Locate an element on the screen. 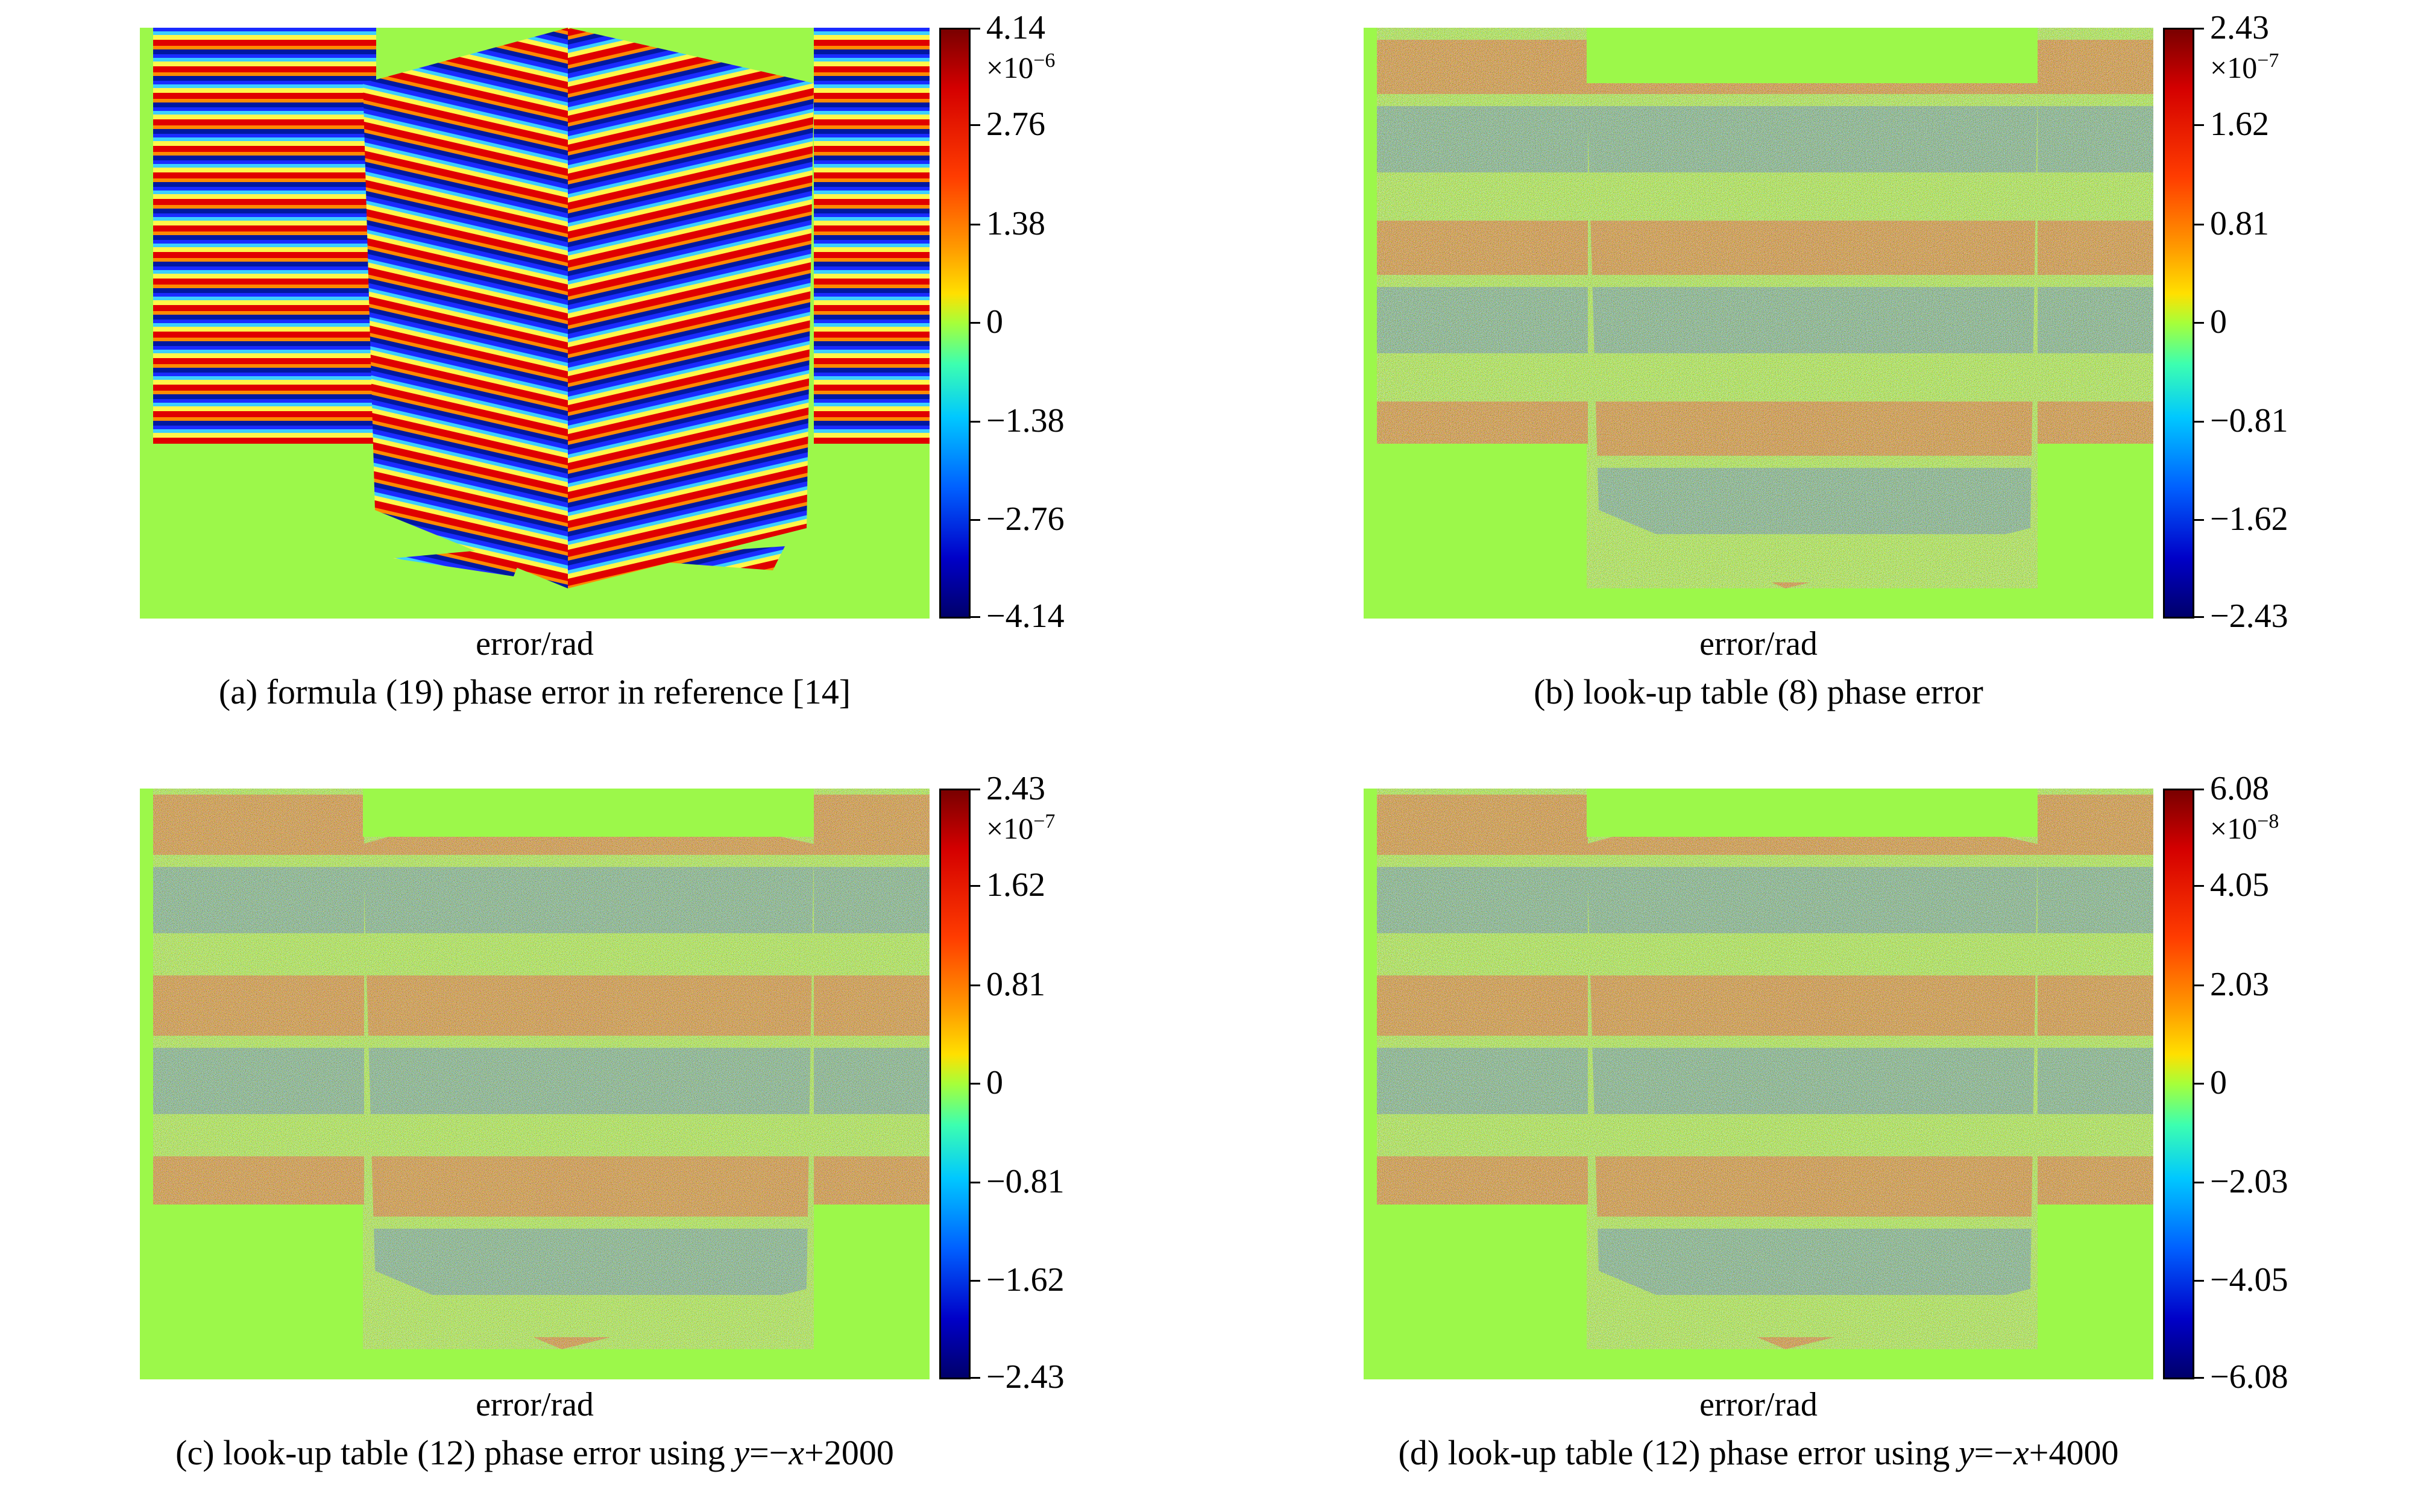 Image resolution: width=2421 pixels, height=1512 pixels. colorbar-tick-label: 6.08 is located at coordinates (2239, 789).